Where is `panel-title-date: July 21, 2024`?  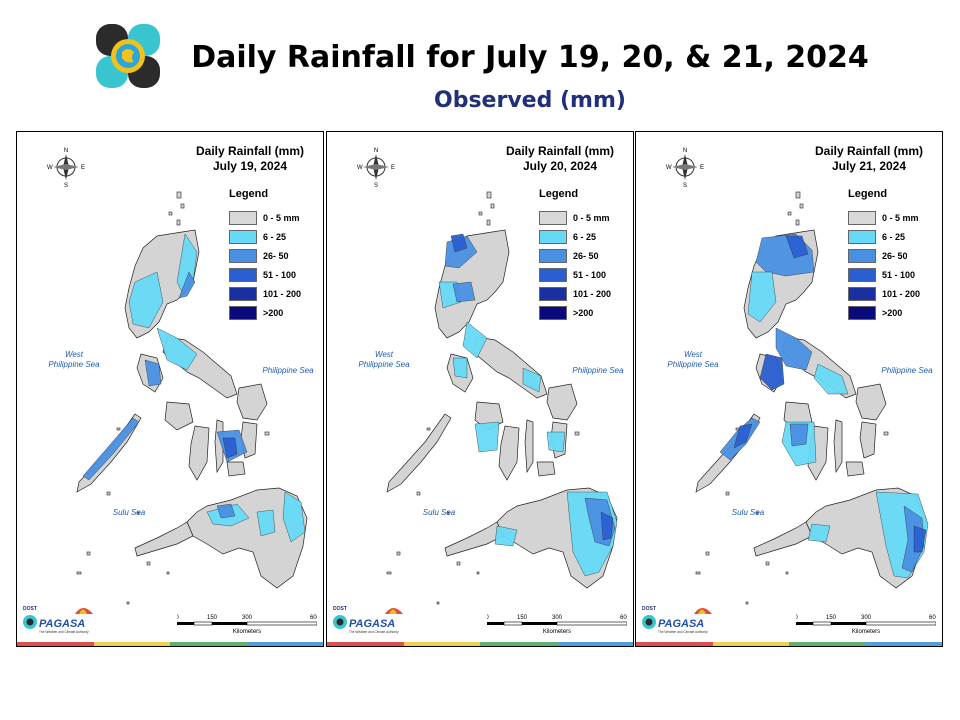 panel-title-date: July 21, 2024 is located at coordinates (869, 166).